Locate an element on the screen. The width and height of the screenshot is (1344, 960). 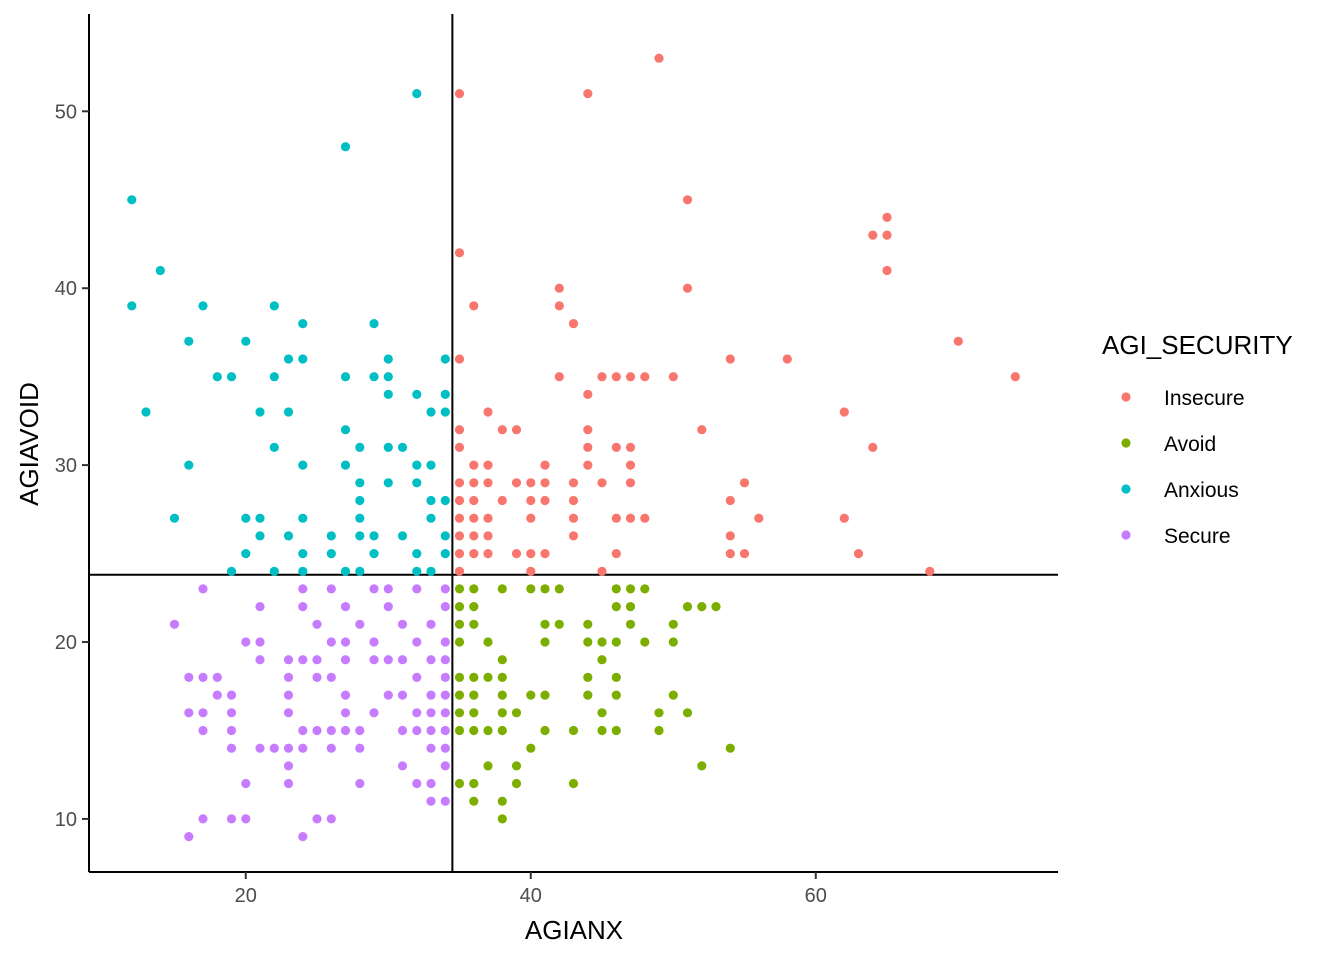
y-tick-label: 40 is located at coordinates (66, 289).